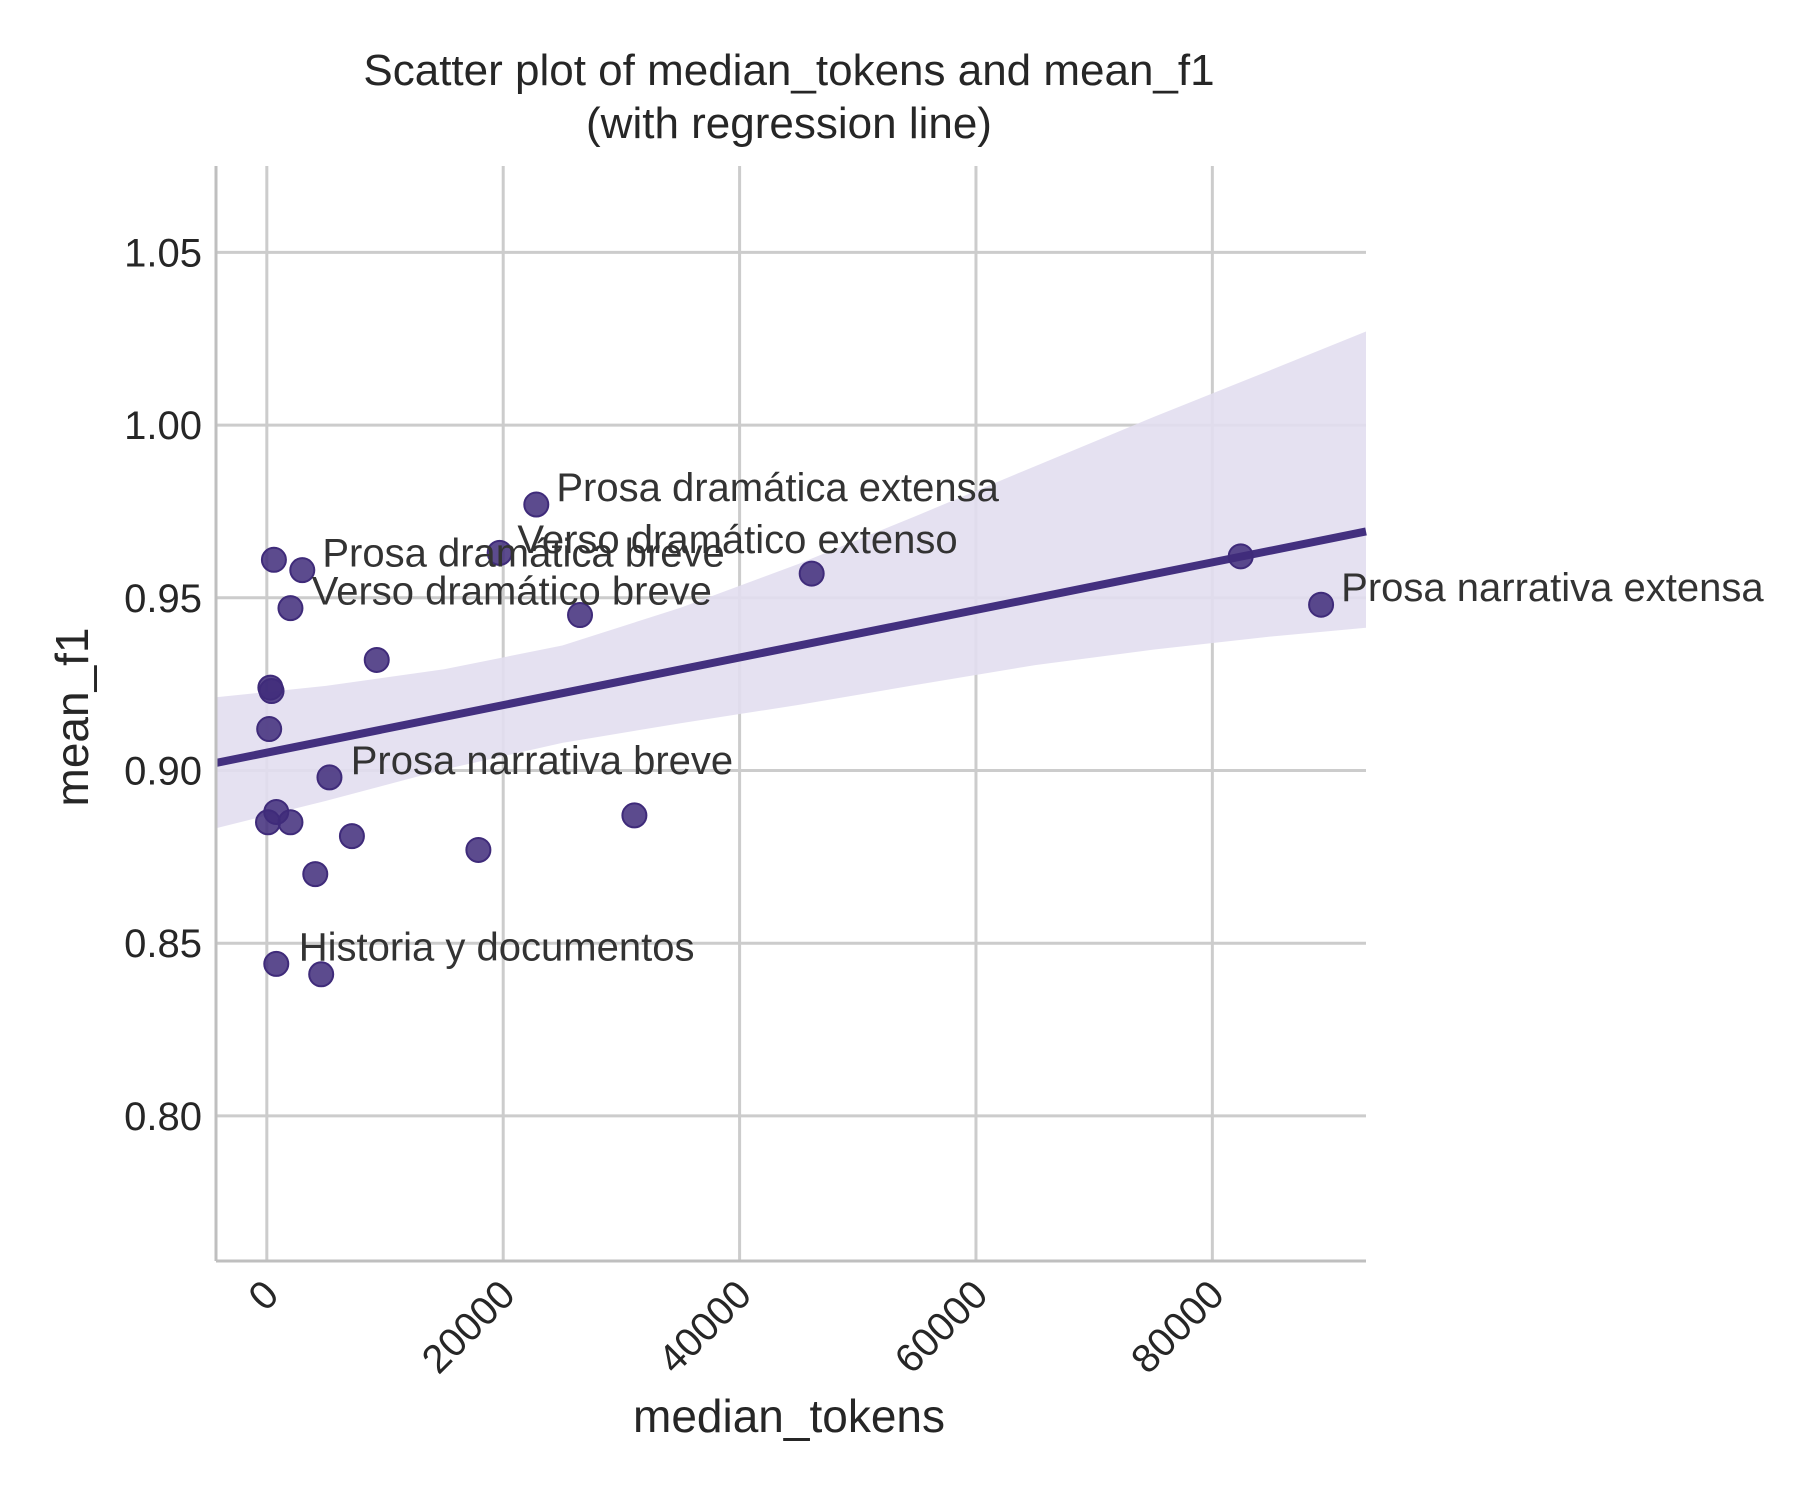 The image size is (1800, 1500). I want to click on point-annotation: Verso dramático breve, so click(512, 592).